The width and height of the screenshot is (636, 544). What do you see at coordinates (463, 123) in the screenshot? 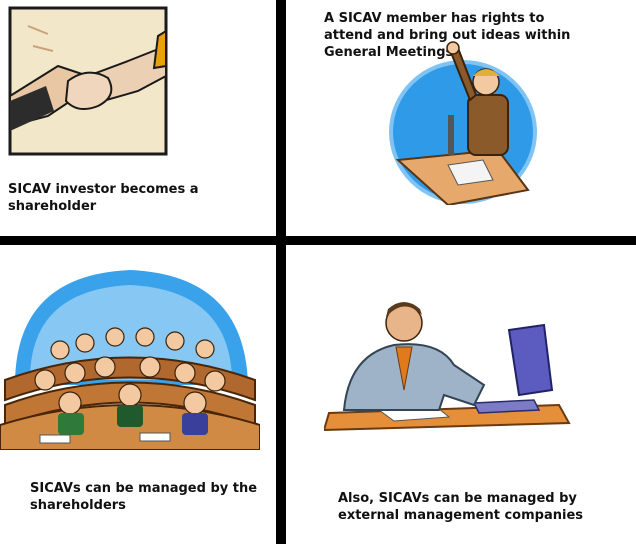
I see `speaker-at-podium-icon` at bounding box center [463, 123].